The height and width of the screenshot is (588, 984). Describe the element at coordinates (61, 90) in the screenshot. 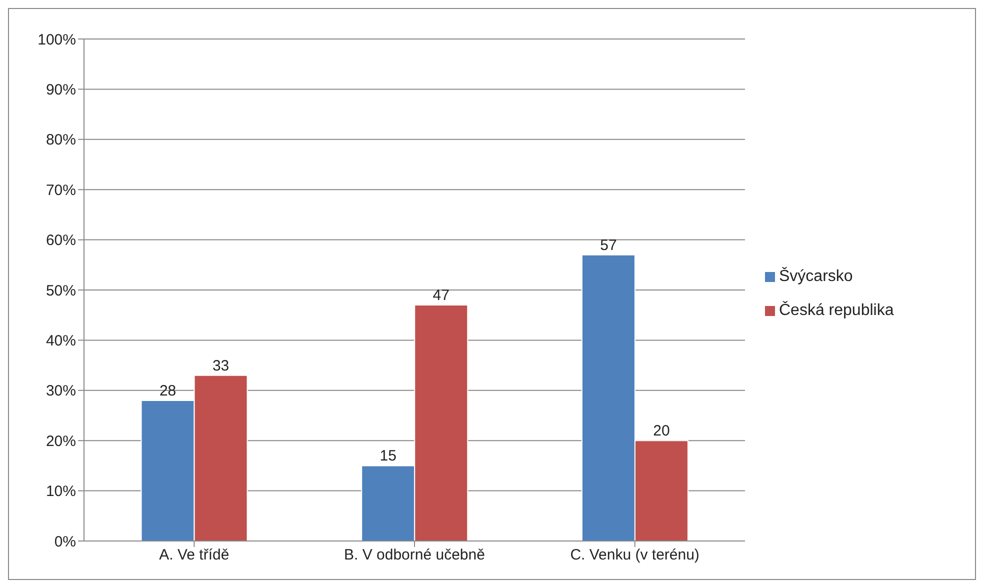

I see `y-tick-label: 90%` at that location.